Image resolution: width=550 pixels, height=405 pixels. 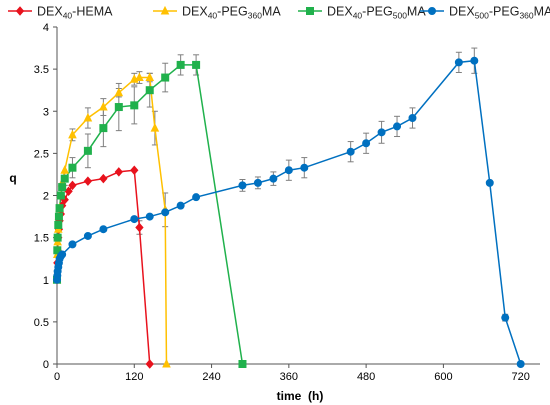 What do you see at coordinates (41, 154) in the screenshot?
I see `y-tick-label: 2.5` at bounding box center [41, 154].